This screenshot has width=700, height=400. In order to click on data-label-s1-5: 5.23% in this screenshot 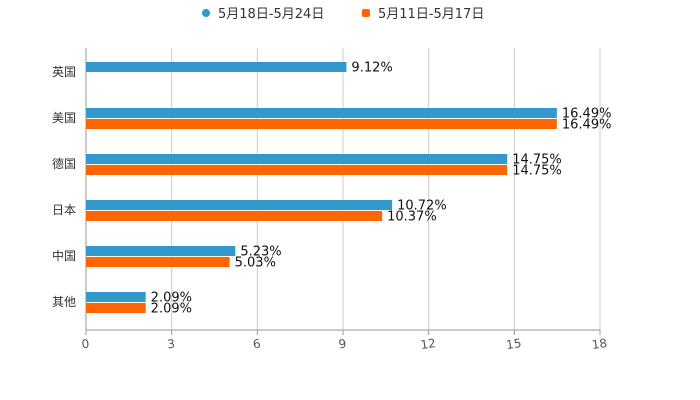, I will do `click(260, 252)`.